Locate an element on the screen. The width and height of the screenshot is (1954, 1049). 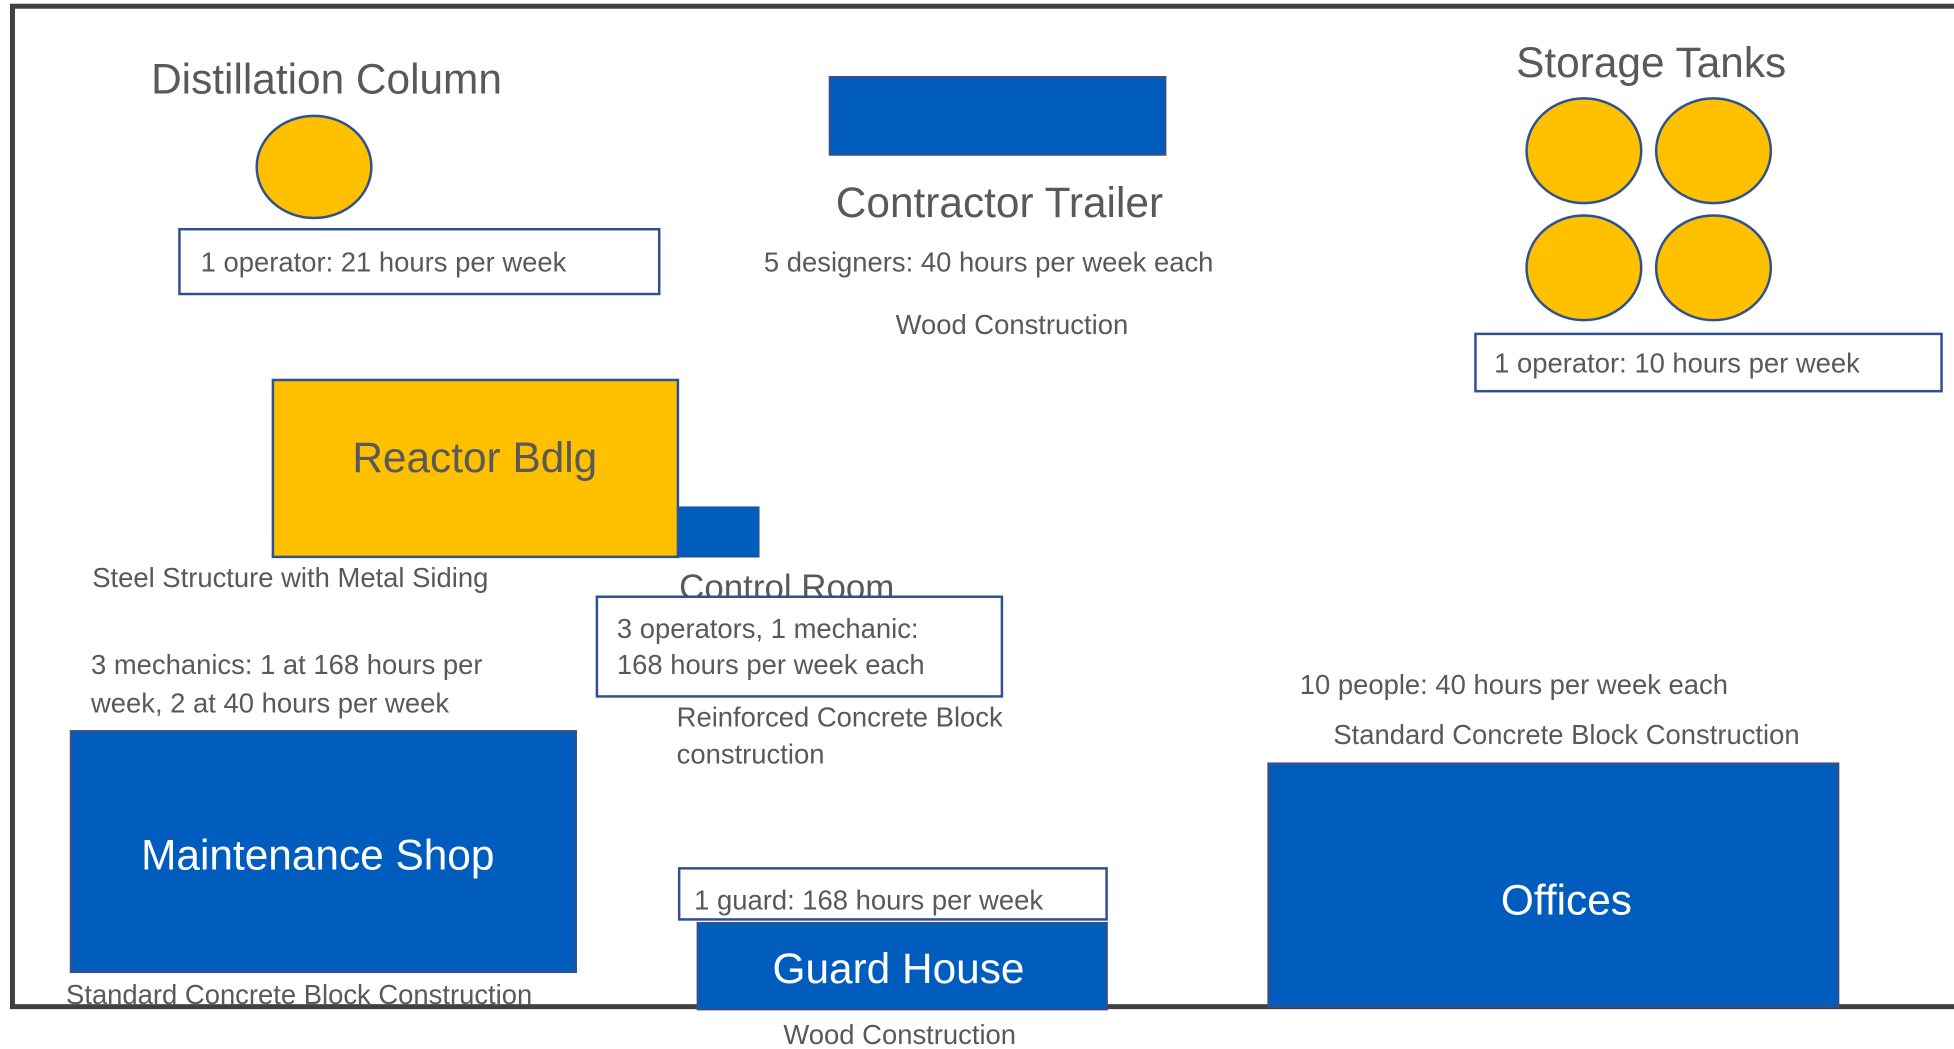
reactor-shape is located at coordinates (475, 468).